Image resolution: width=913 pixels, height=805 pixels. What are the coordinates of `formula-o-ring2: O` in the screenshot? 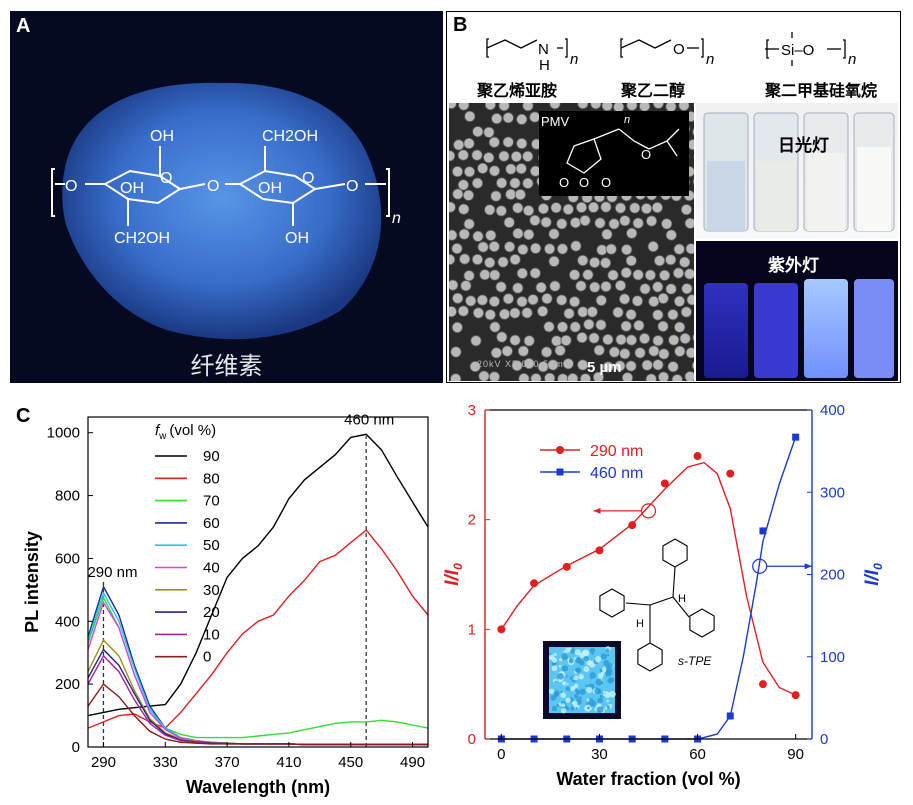 It's located at (308, 178).